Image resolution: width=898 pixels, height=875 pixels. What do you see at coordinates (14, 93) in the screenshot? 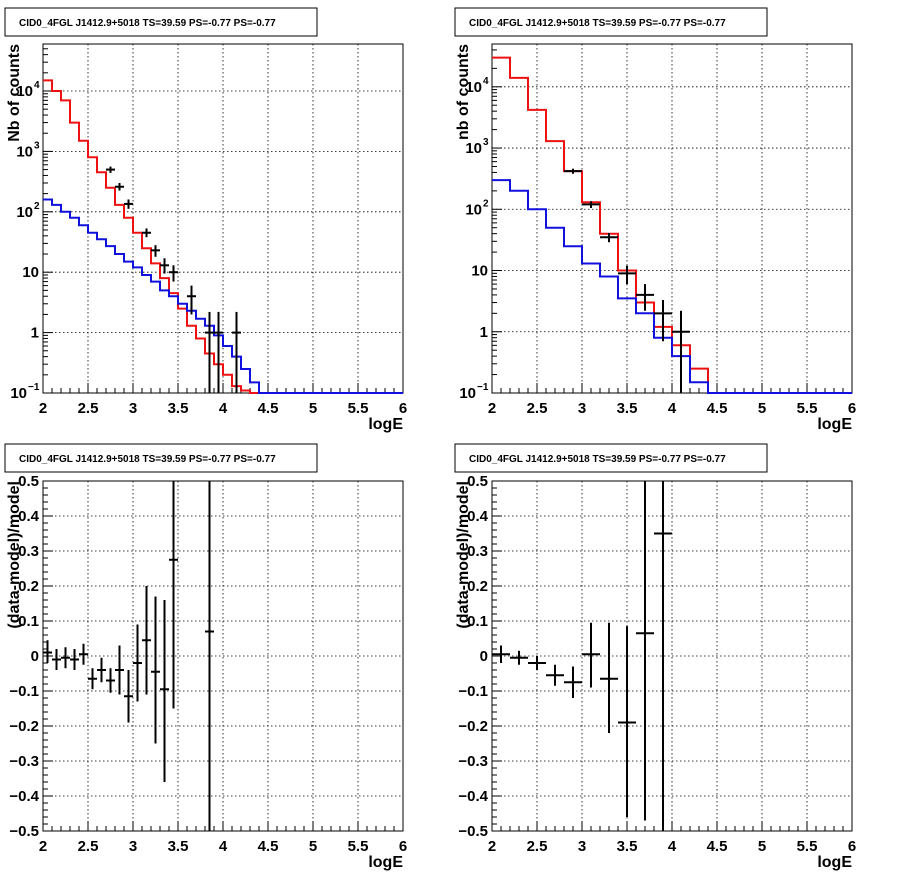
I see `y-axis-label: Nb of counts` at bounding box center [14, 93].